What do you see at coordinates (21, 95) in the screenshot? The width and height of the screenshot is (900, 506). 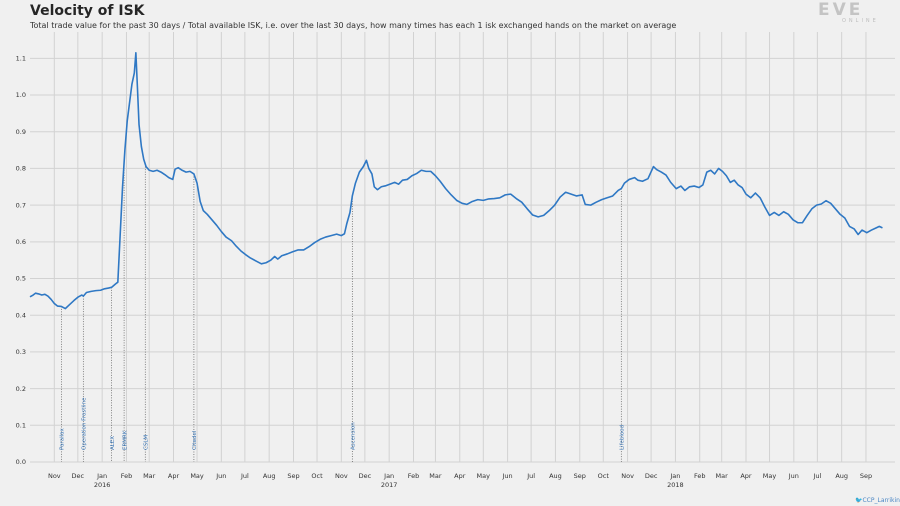 I see `y-tick-label: 1.0` at bounding box center [21, 95].